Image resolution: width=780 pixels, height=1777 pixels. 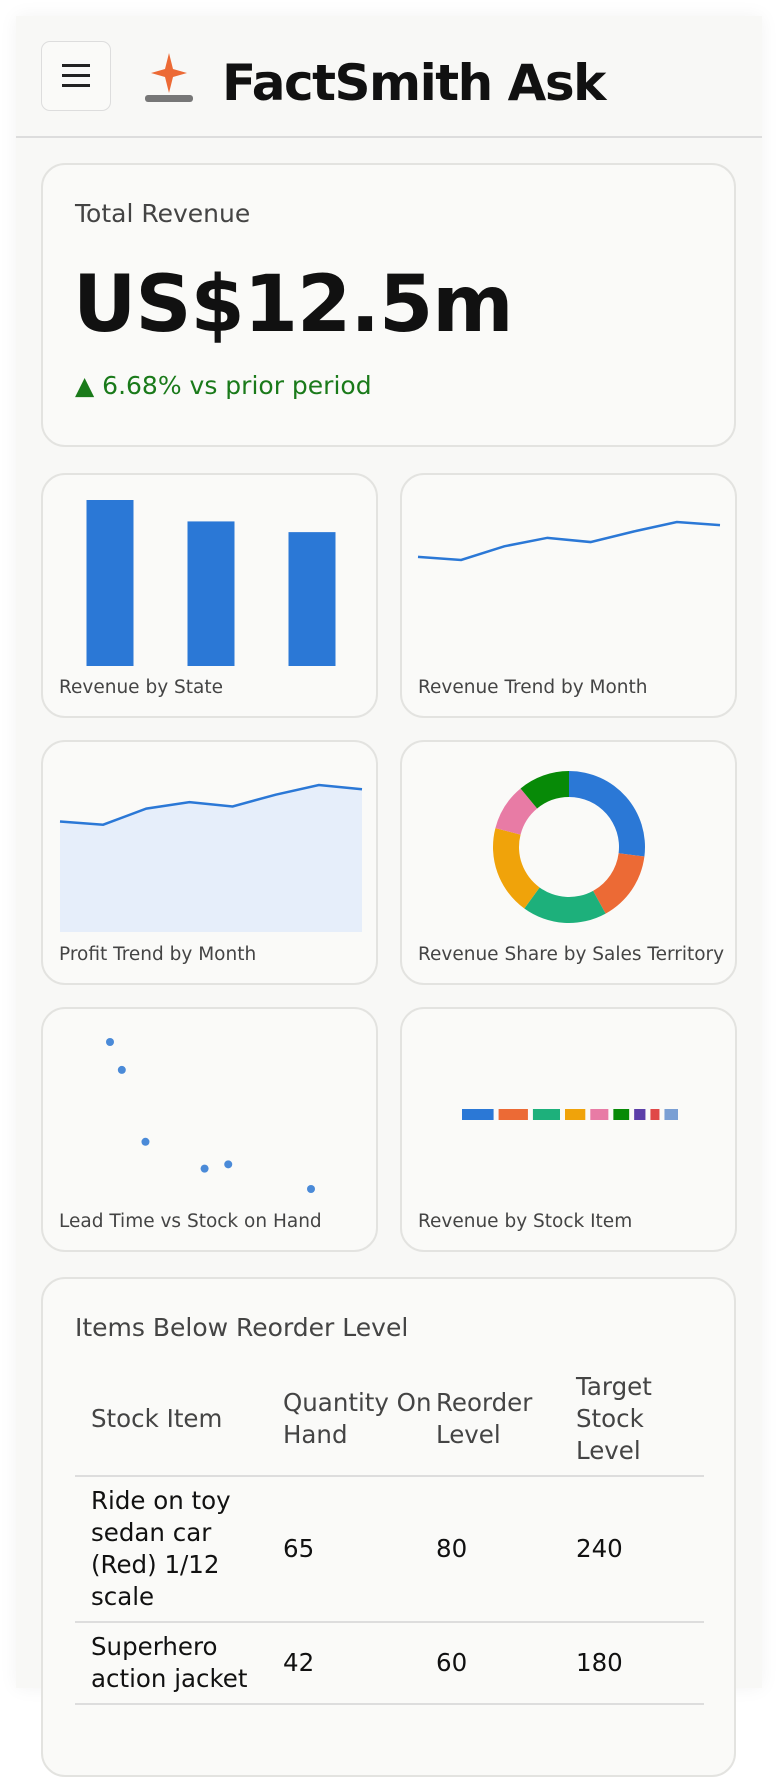 What do you see at coordinates (359, 1549) in the screenshot?
I see `table-cell: 65` at bounding box center [359, 1549].